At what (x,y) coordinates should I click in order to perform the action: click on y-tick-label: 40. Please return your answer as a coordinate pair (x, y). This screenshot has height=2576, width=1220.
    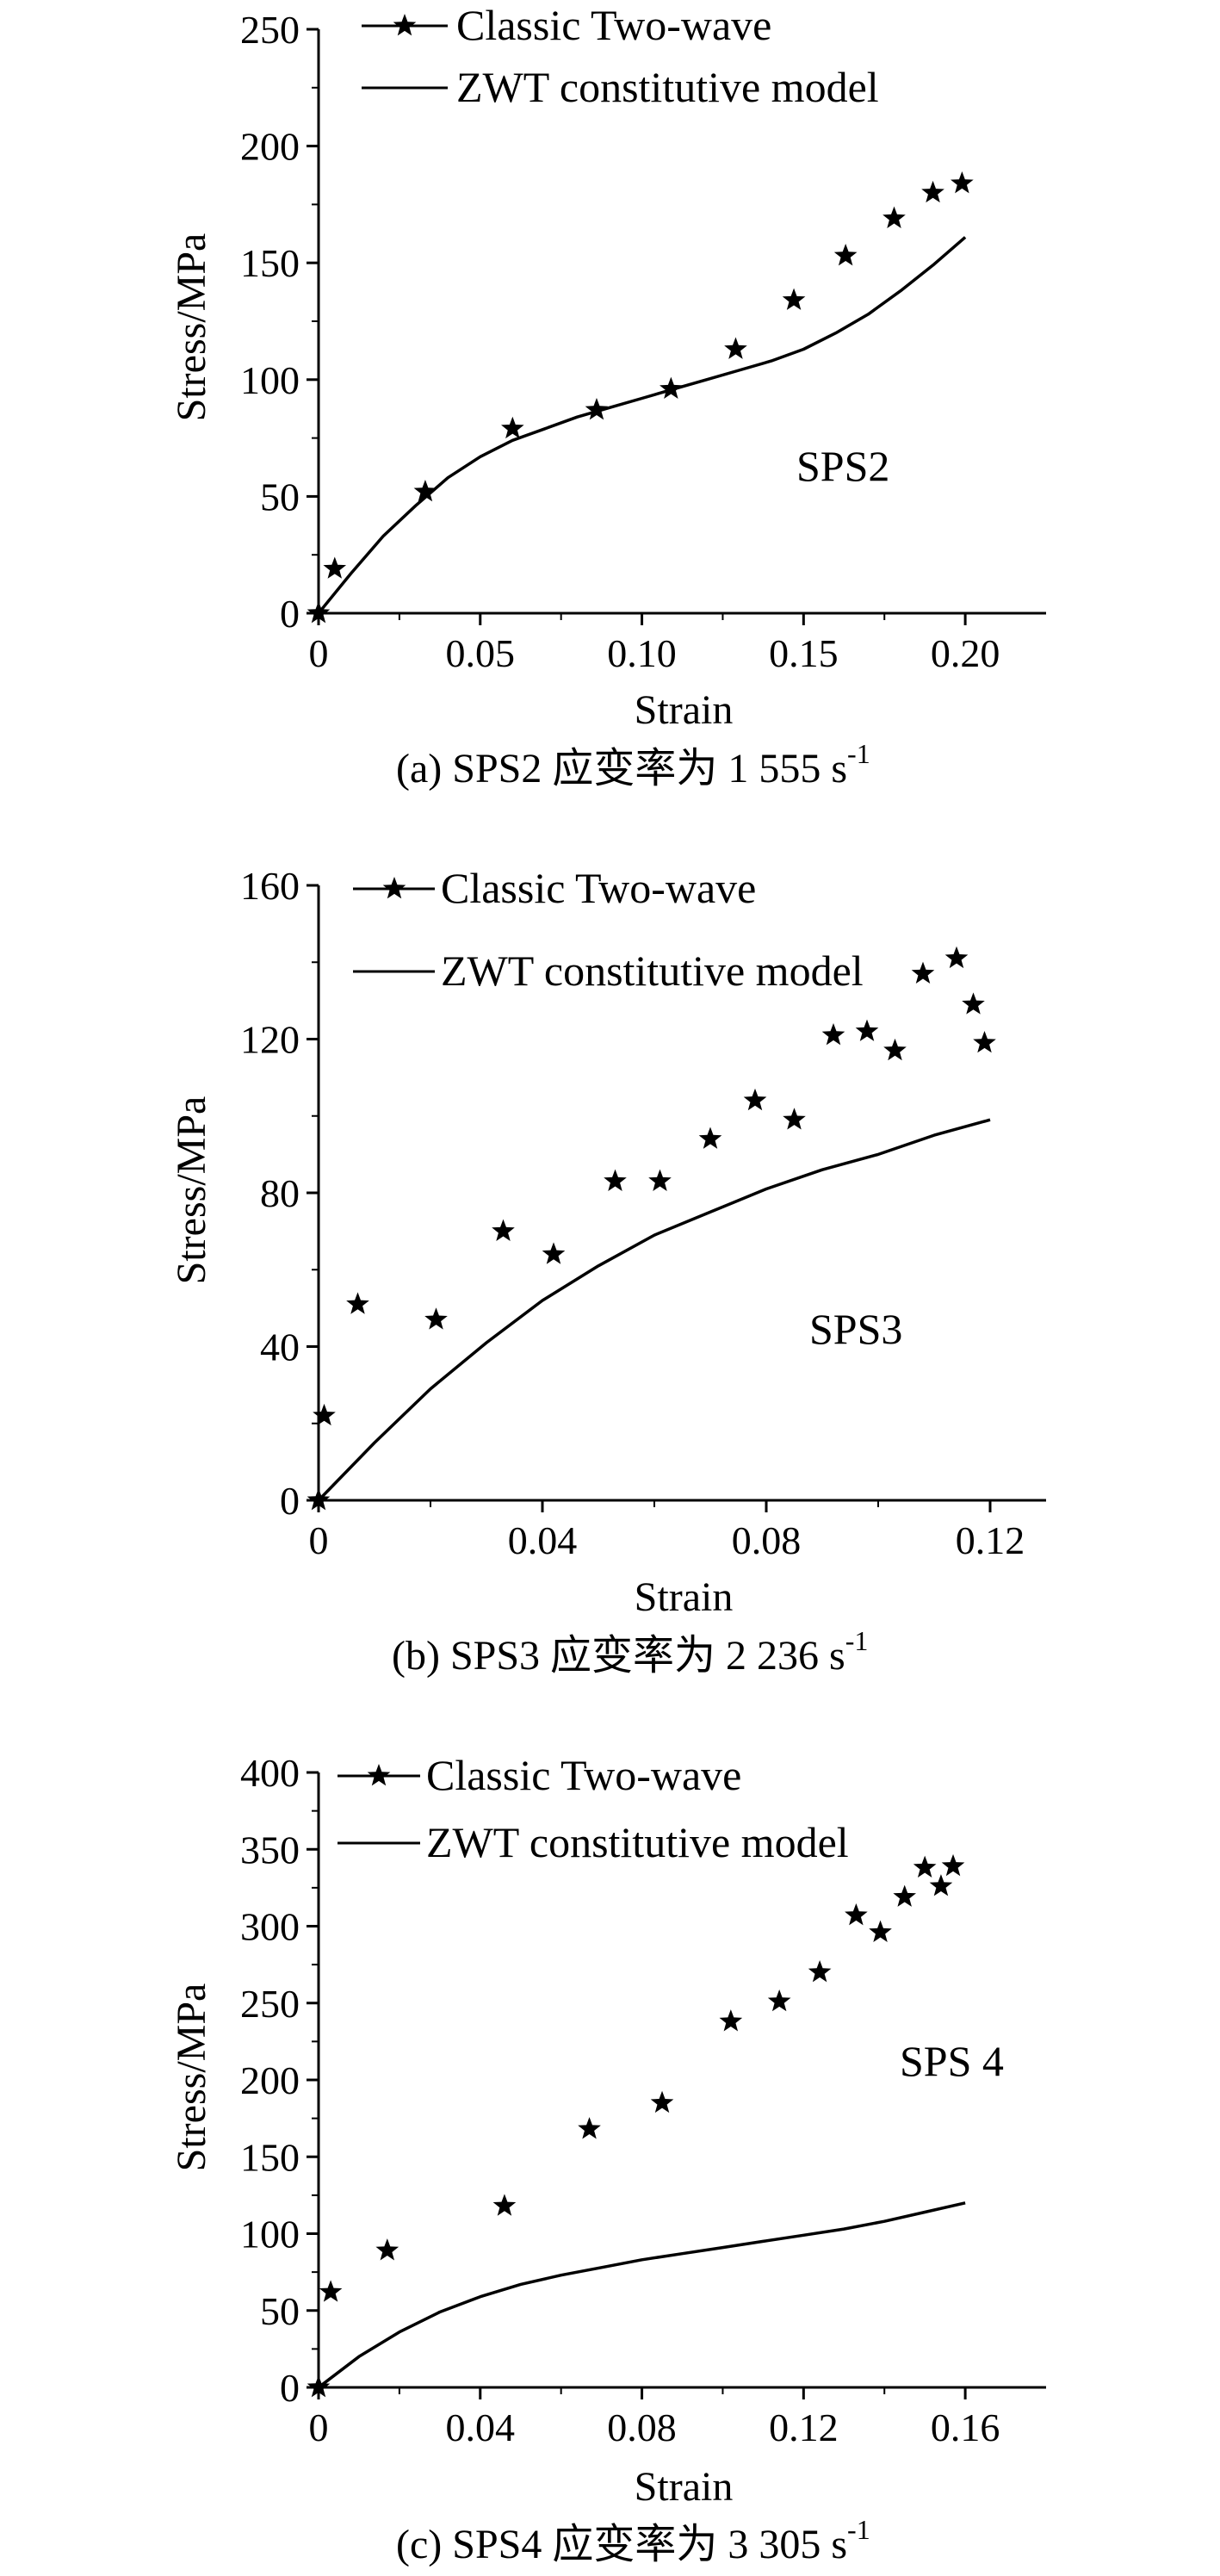
    Looking at the image, I should click on (280, 1347).